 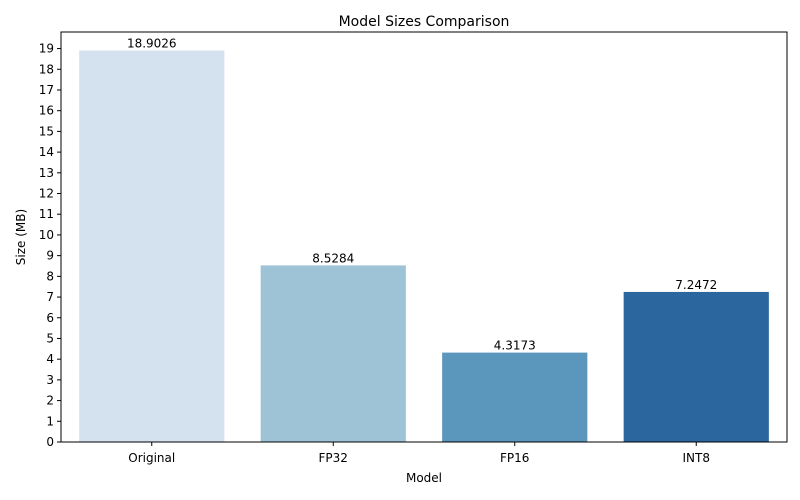 What do you see at coordinates (333, 458) in the screenshot?
I see `x-tick-label: FP32` at bounding box center [333, 458].